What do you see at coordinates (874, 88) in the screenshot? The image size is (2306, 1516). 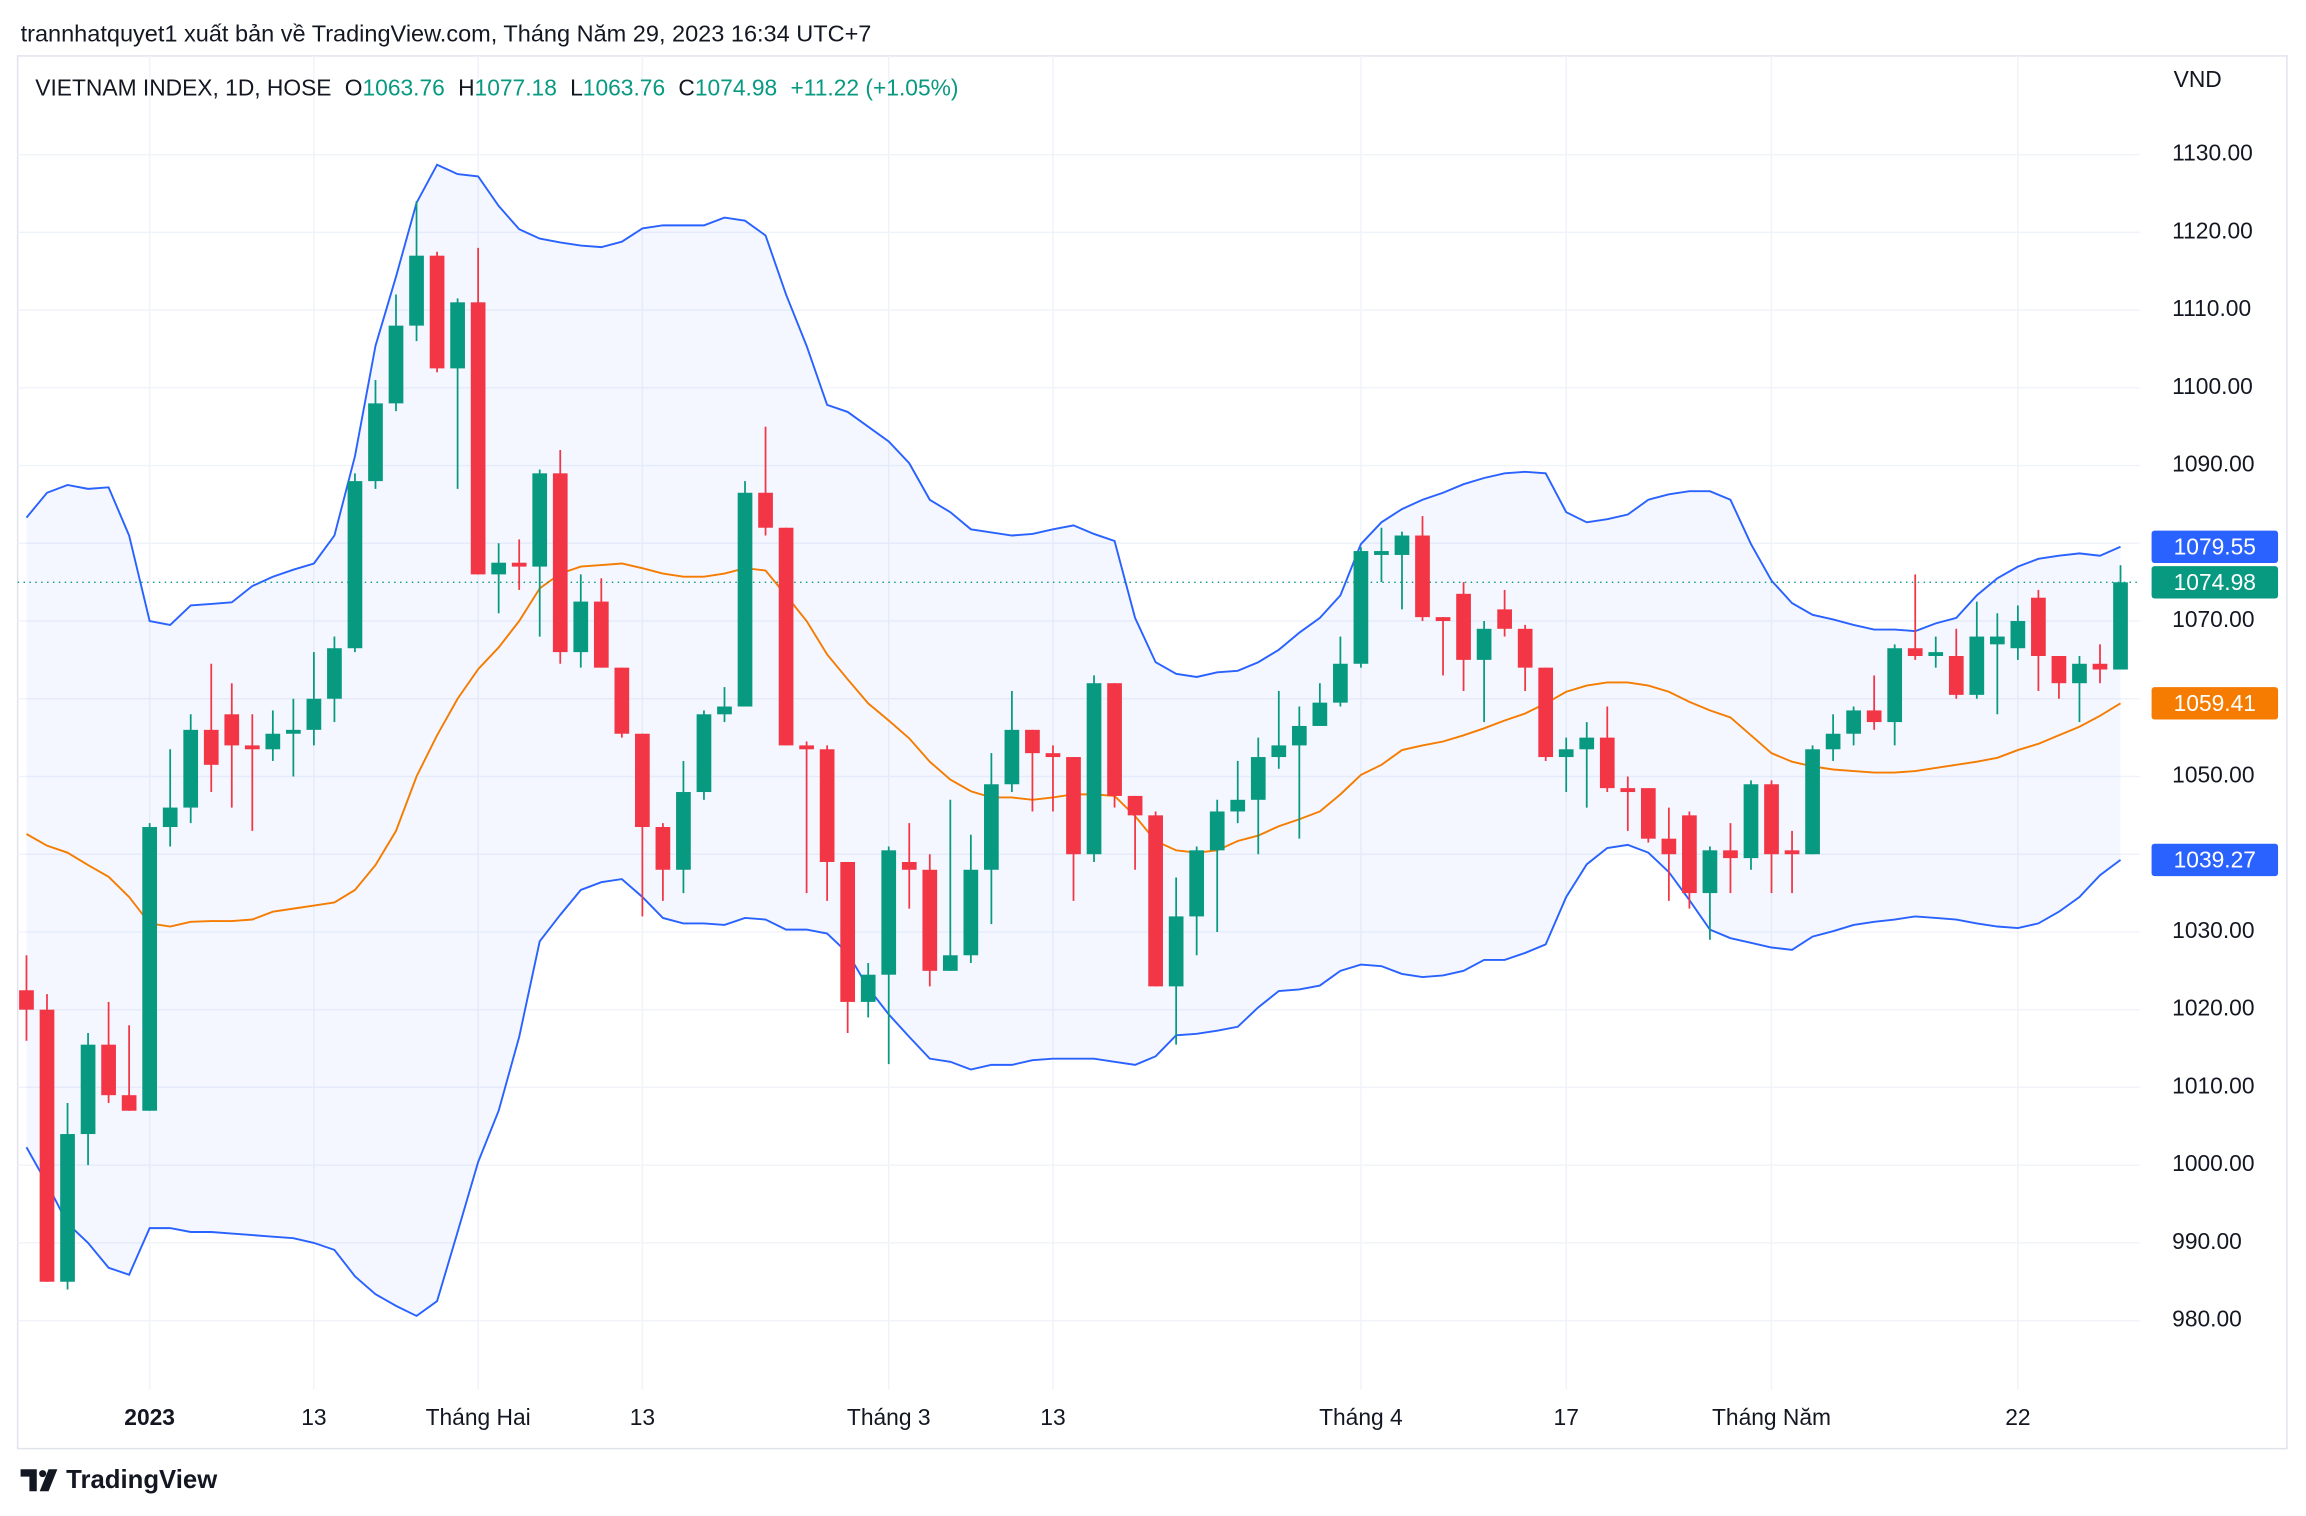 I see `change: +11.22 (+1.05%)` at bounding box center [874, 88].